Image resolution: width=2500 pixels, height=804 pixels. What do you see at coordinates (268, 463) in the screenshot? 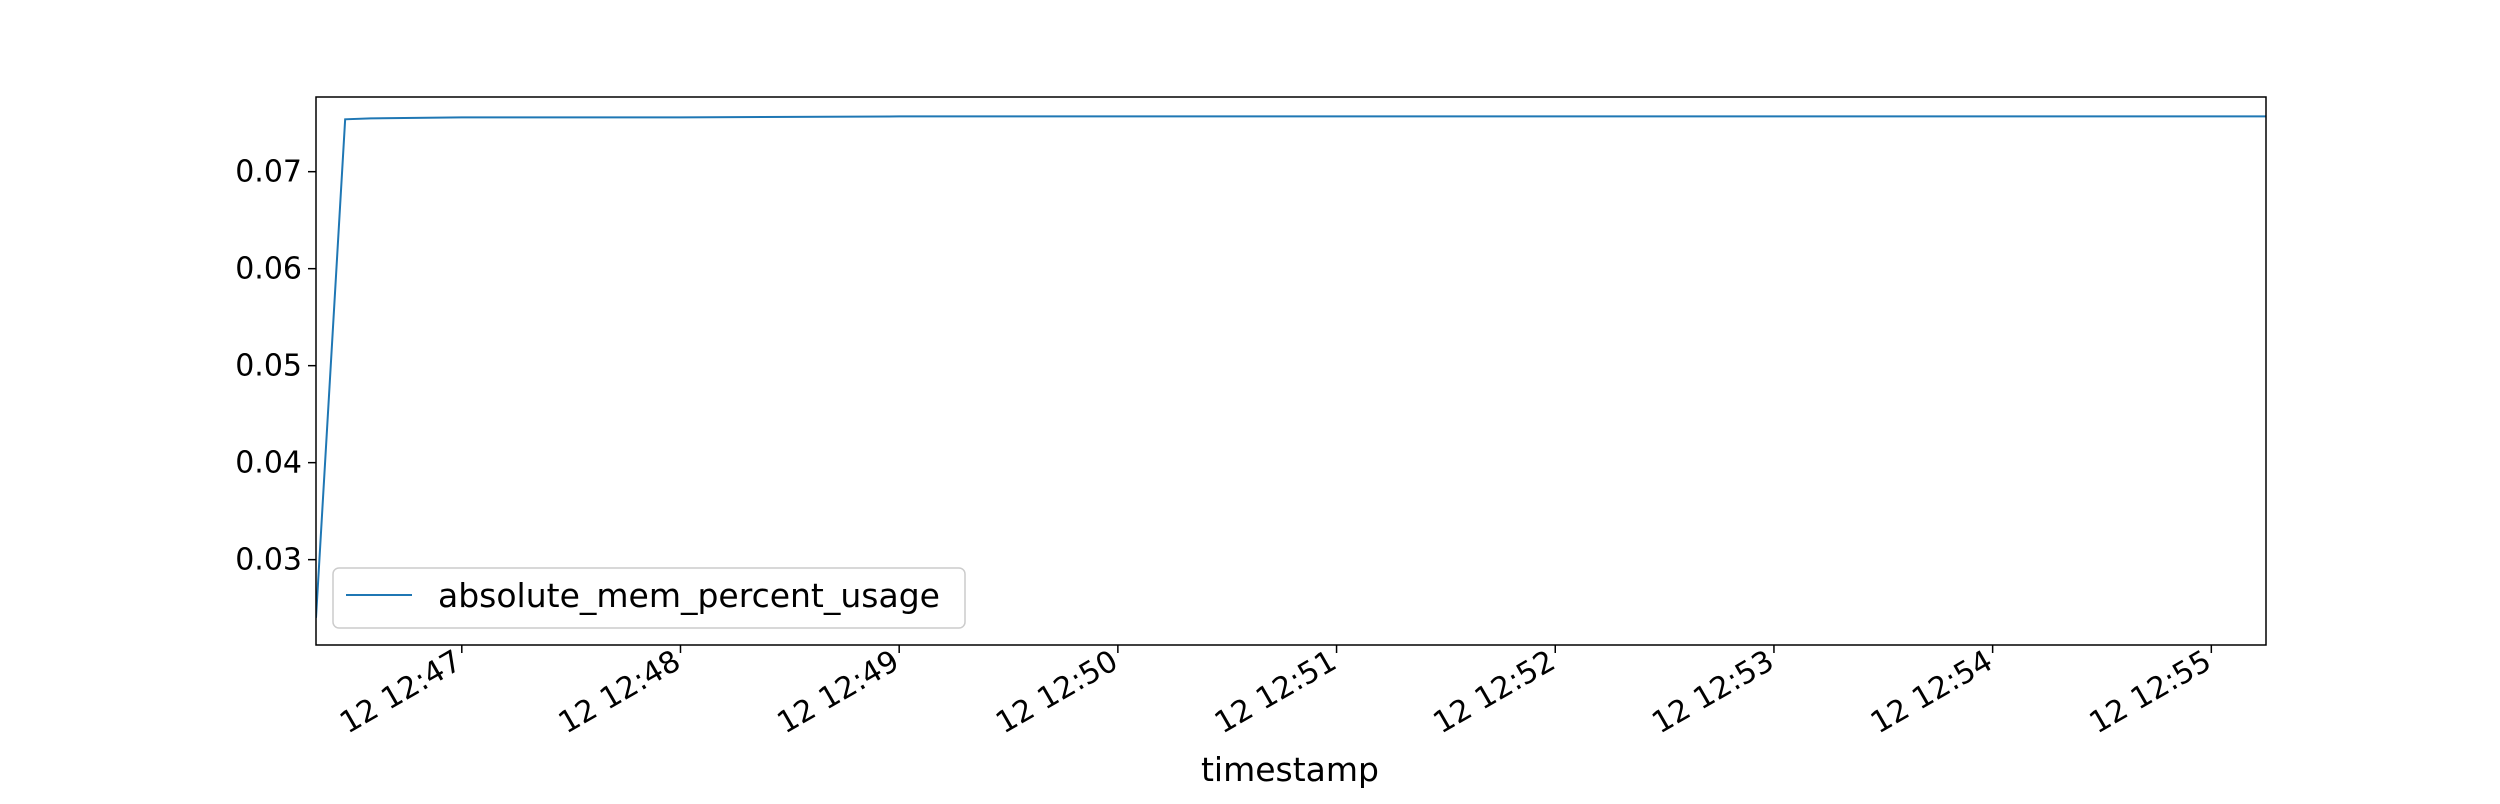
I see `y-tick-label: 0.04` at bounding box center [268, 463].